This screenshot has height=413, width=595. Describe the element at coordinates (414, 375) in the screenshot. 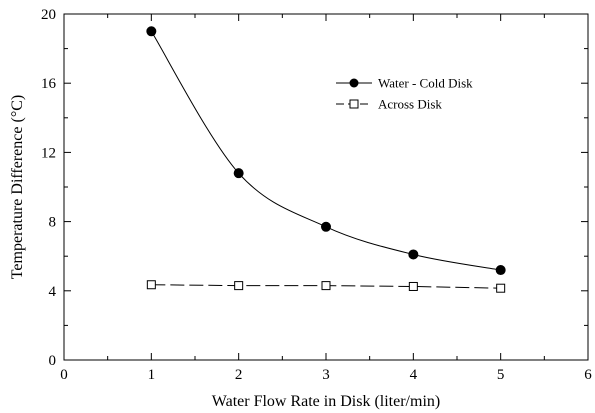

I see `x-tick-label: 4` at that location.